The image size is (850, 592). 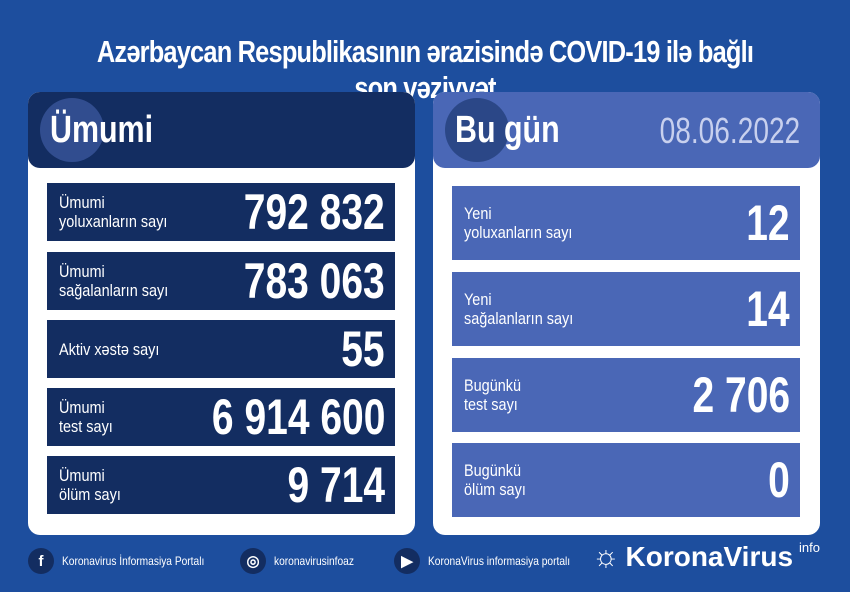 What do you see at coordinates (253, 561) in the screenshot?
I see `instagram-icon: ◎` at bounding box center [253, 561].